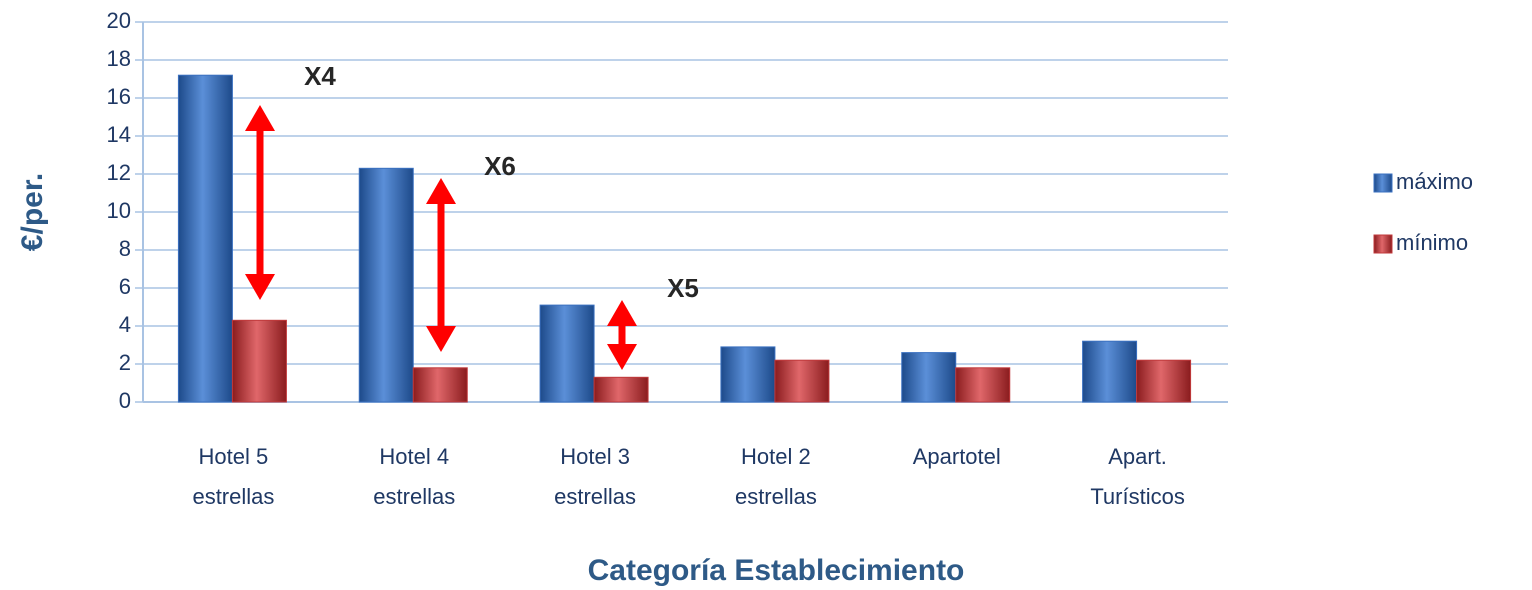  What do you see at coordinates (683, 288) in the screenshot?
I see `annotation: X5` at bounding box center [683, 288].